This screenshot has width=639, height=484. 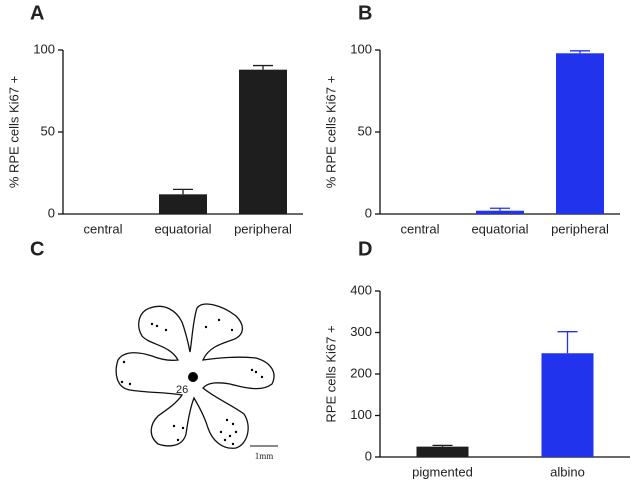 I want to click on panel-letter: B, so click(x=365, y=13).